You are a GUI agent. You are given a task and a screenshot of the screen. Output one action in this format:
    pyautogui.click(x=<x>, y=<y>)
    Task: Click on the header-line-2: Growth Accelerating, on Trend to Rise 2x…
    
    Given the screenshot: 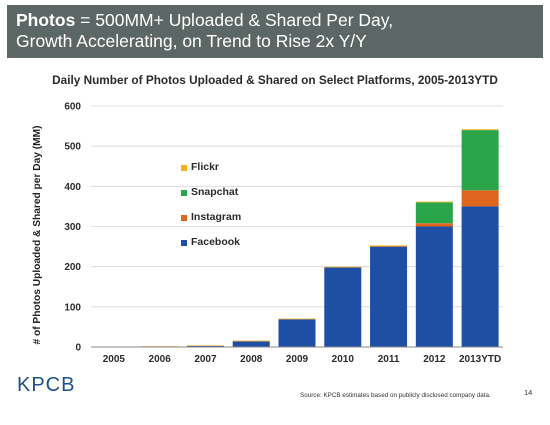 What is the action you would take?
    pyautogui.click(x=191, y=41)
    